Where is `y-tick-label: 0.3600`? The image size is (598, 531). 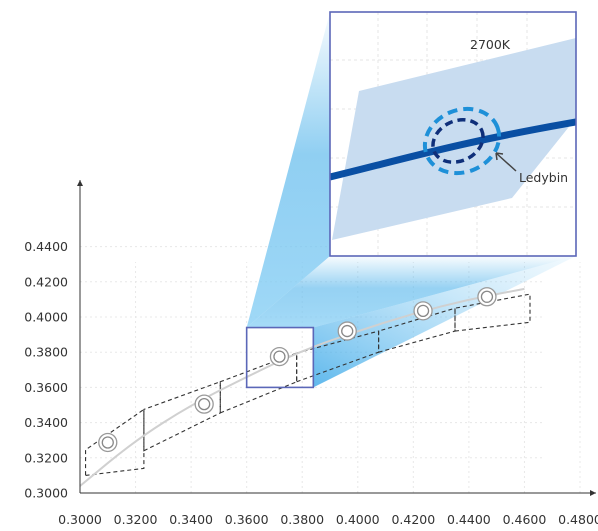 y-tick-label: 0.3600 is located at coordinates (46, 387).